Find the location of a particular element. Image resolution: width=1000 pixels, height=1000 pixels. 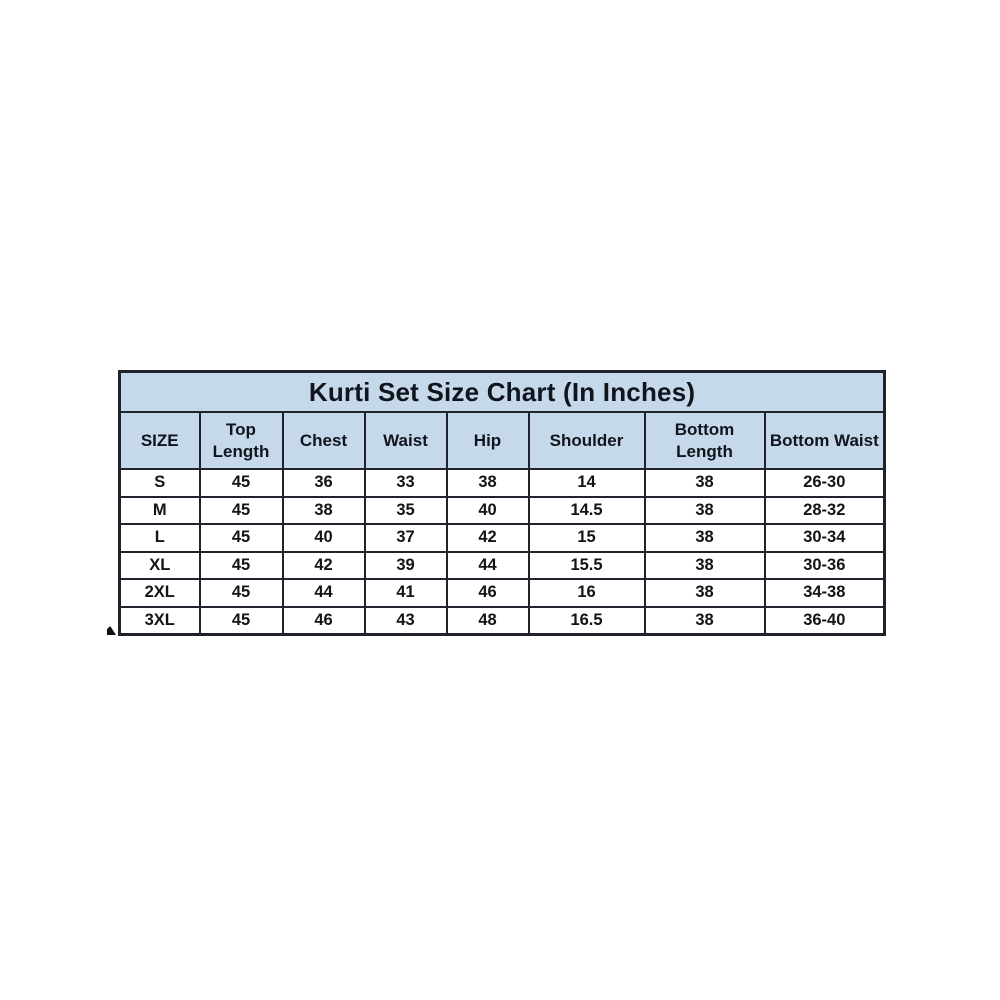

table-row-l: L 45 40 37 42 15 38 30-34 is located at coordinates (502, 538).